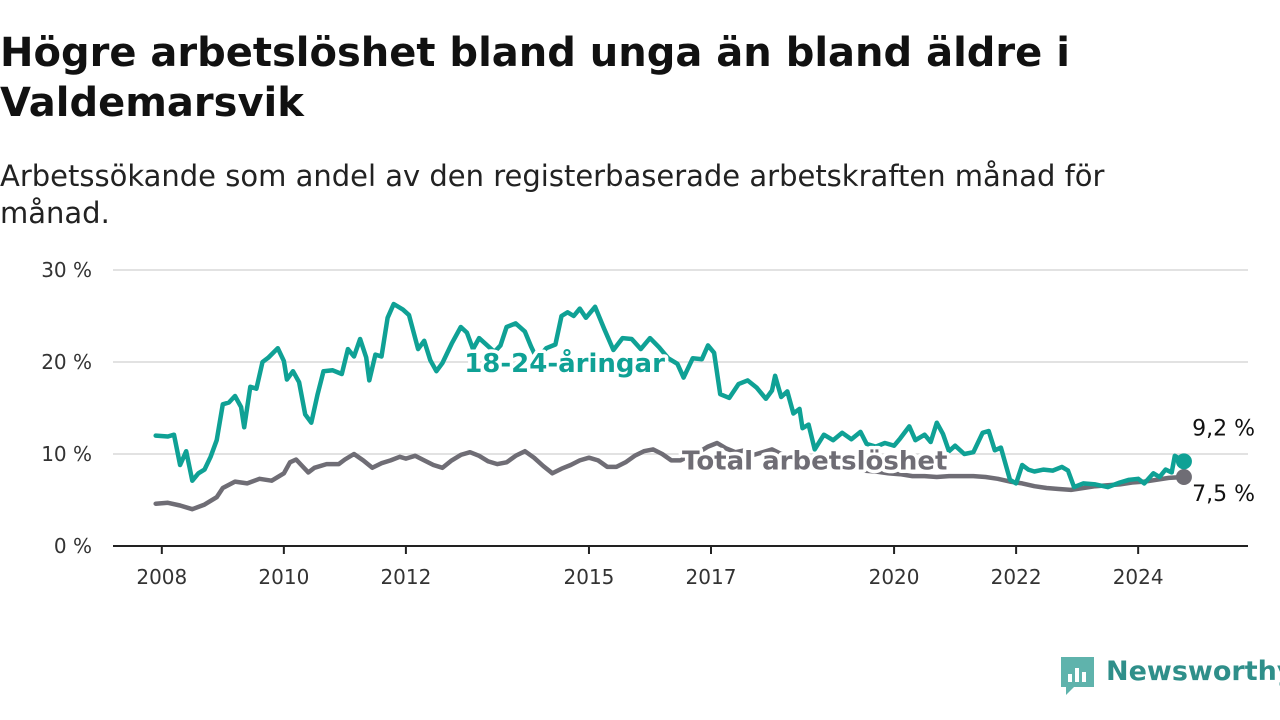 The width and height of the screenshot is (1280, 720). I want to click on series-label-0: 18-24-åringar, so click(564, 363).